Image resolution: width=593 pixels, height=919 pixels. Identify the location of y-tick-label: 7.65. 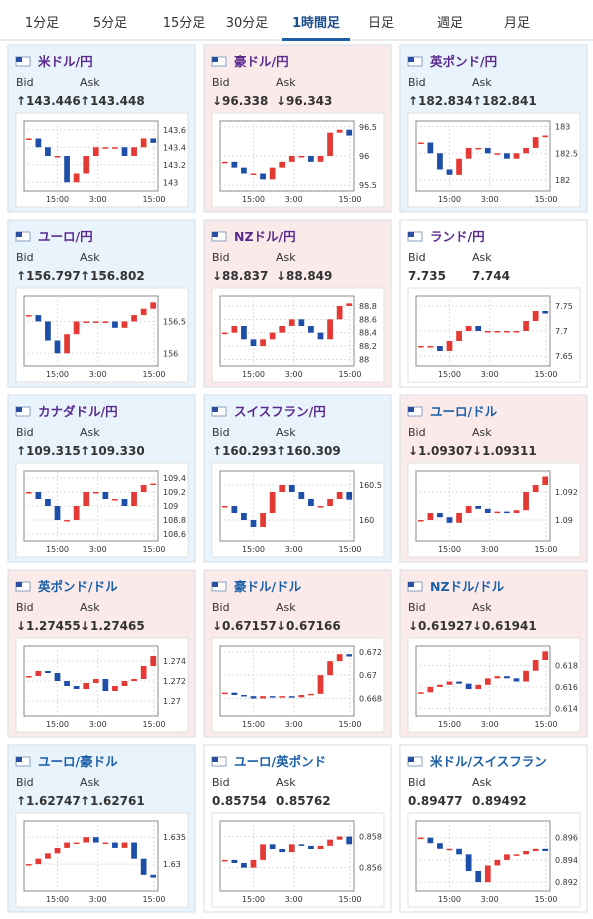
(564, 356).